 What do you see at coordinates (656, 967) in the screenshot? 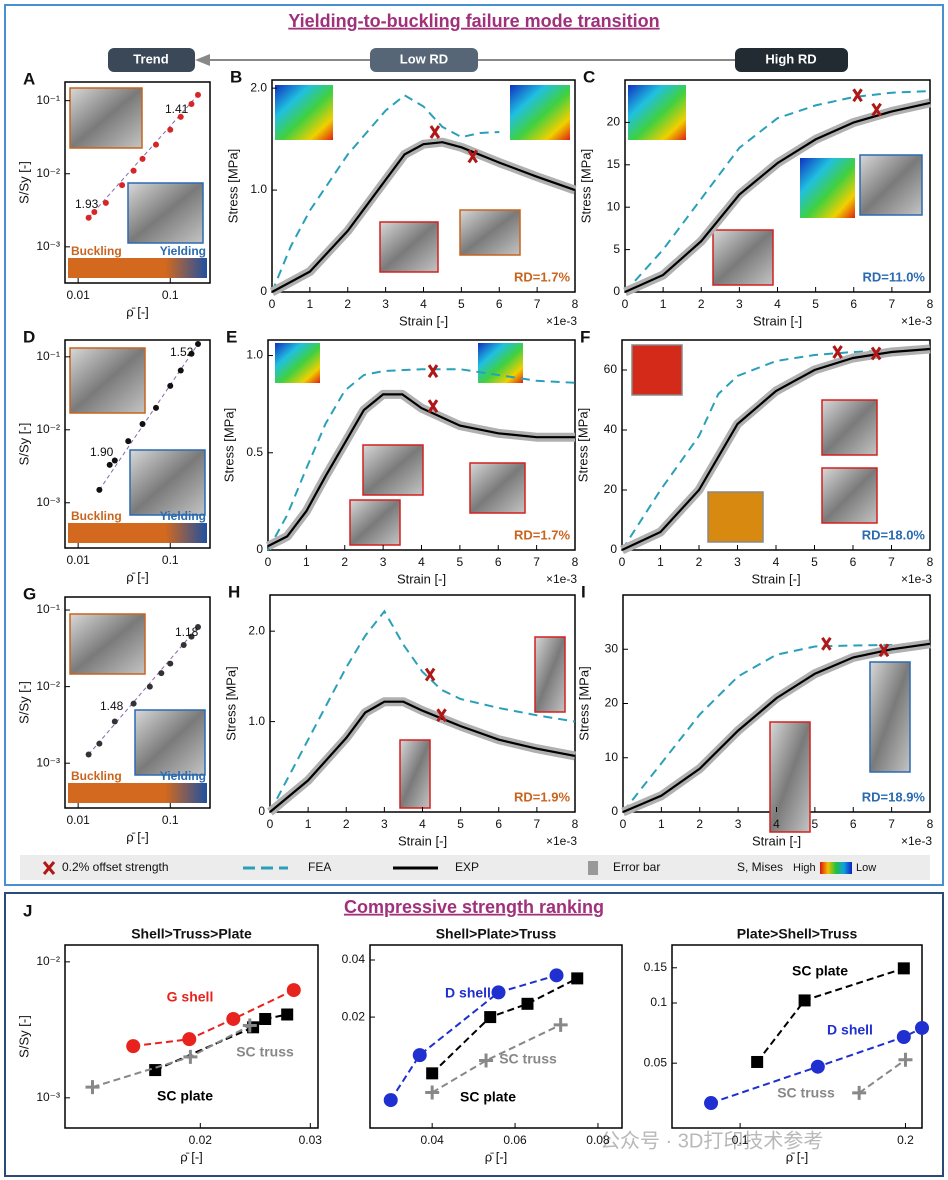
I see `y-tick-label: 0.15` at bounding box center [656, 967].